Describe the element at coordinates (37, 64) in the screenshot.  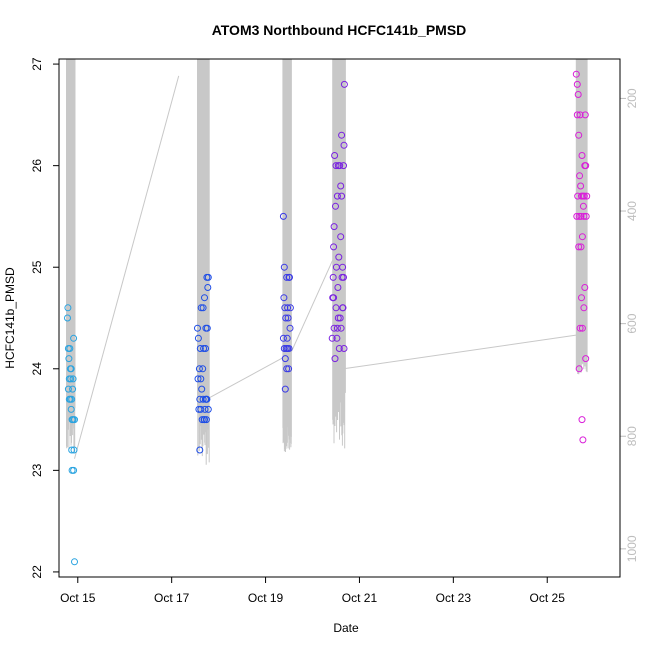
I see `y-tick-label: 27` at that location.